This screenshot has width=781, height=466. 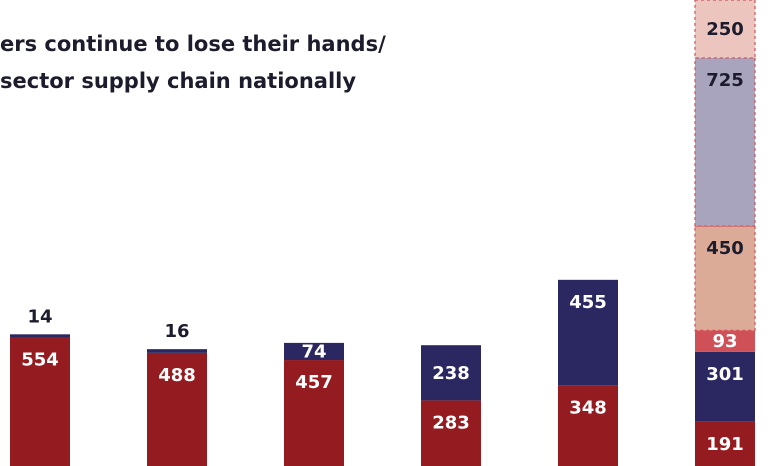 I want to click on bar-4-segment-red, so click(x=451, y=433).